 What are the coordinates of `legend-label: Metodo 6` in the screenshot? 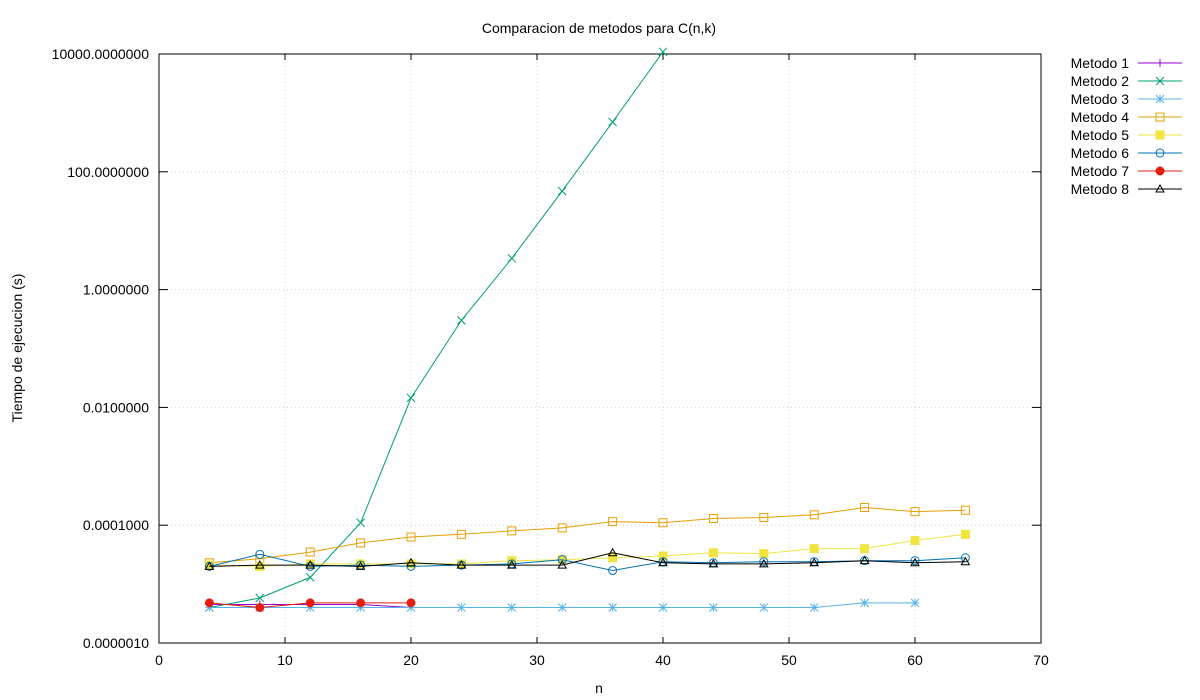 It's located at (1100, 153).